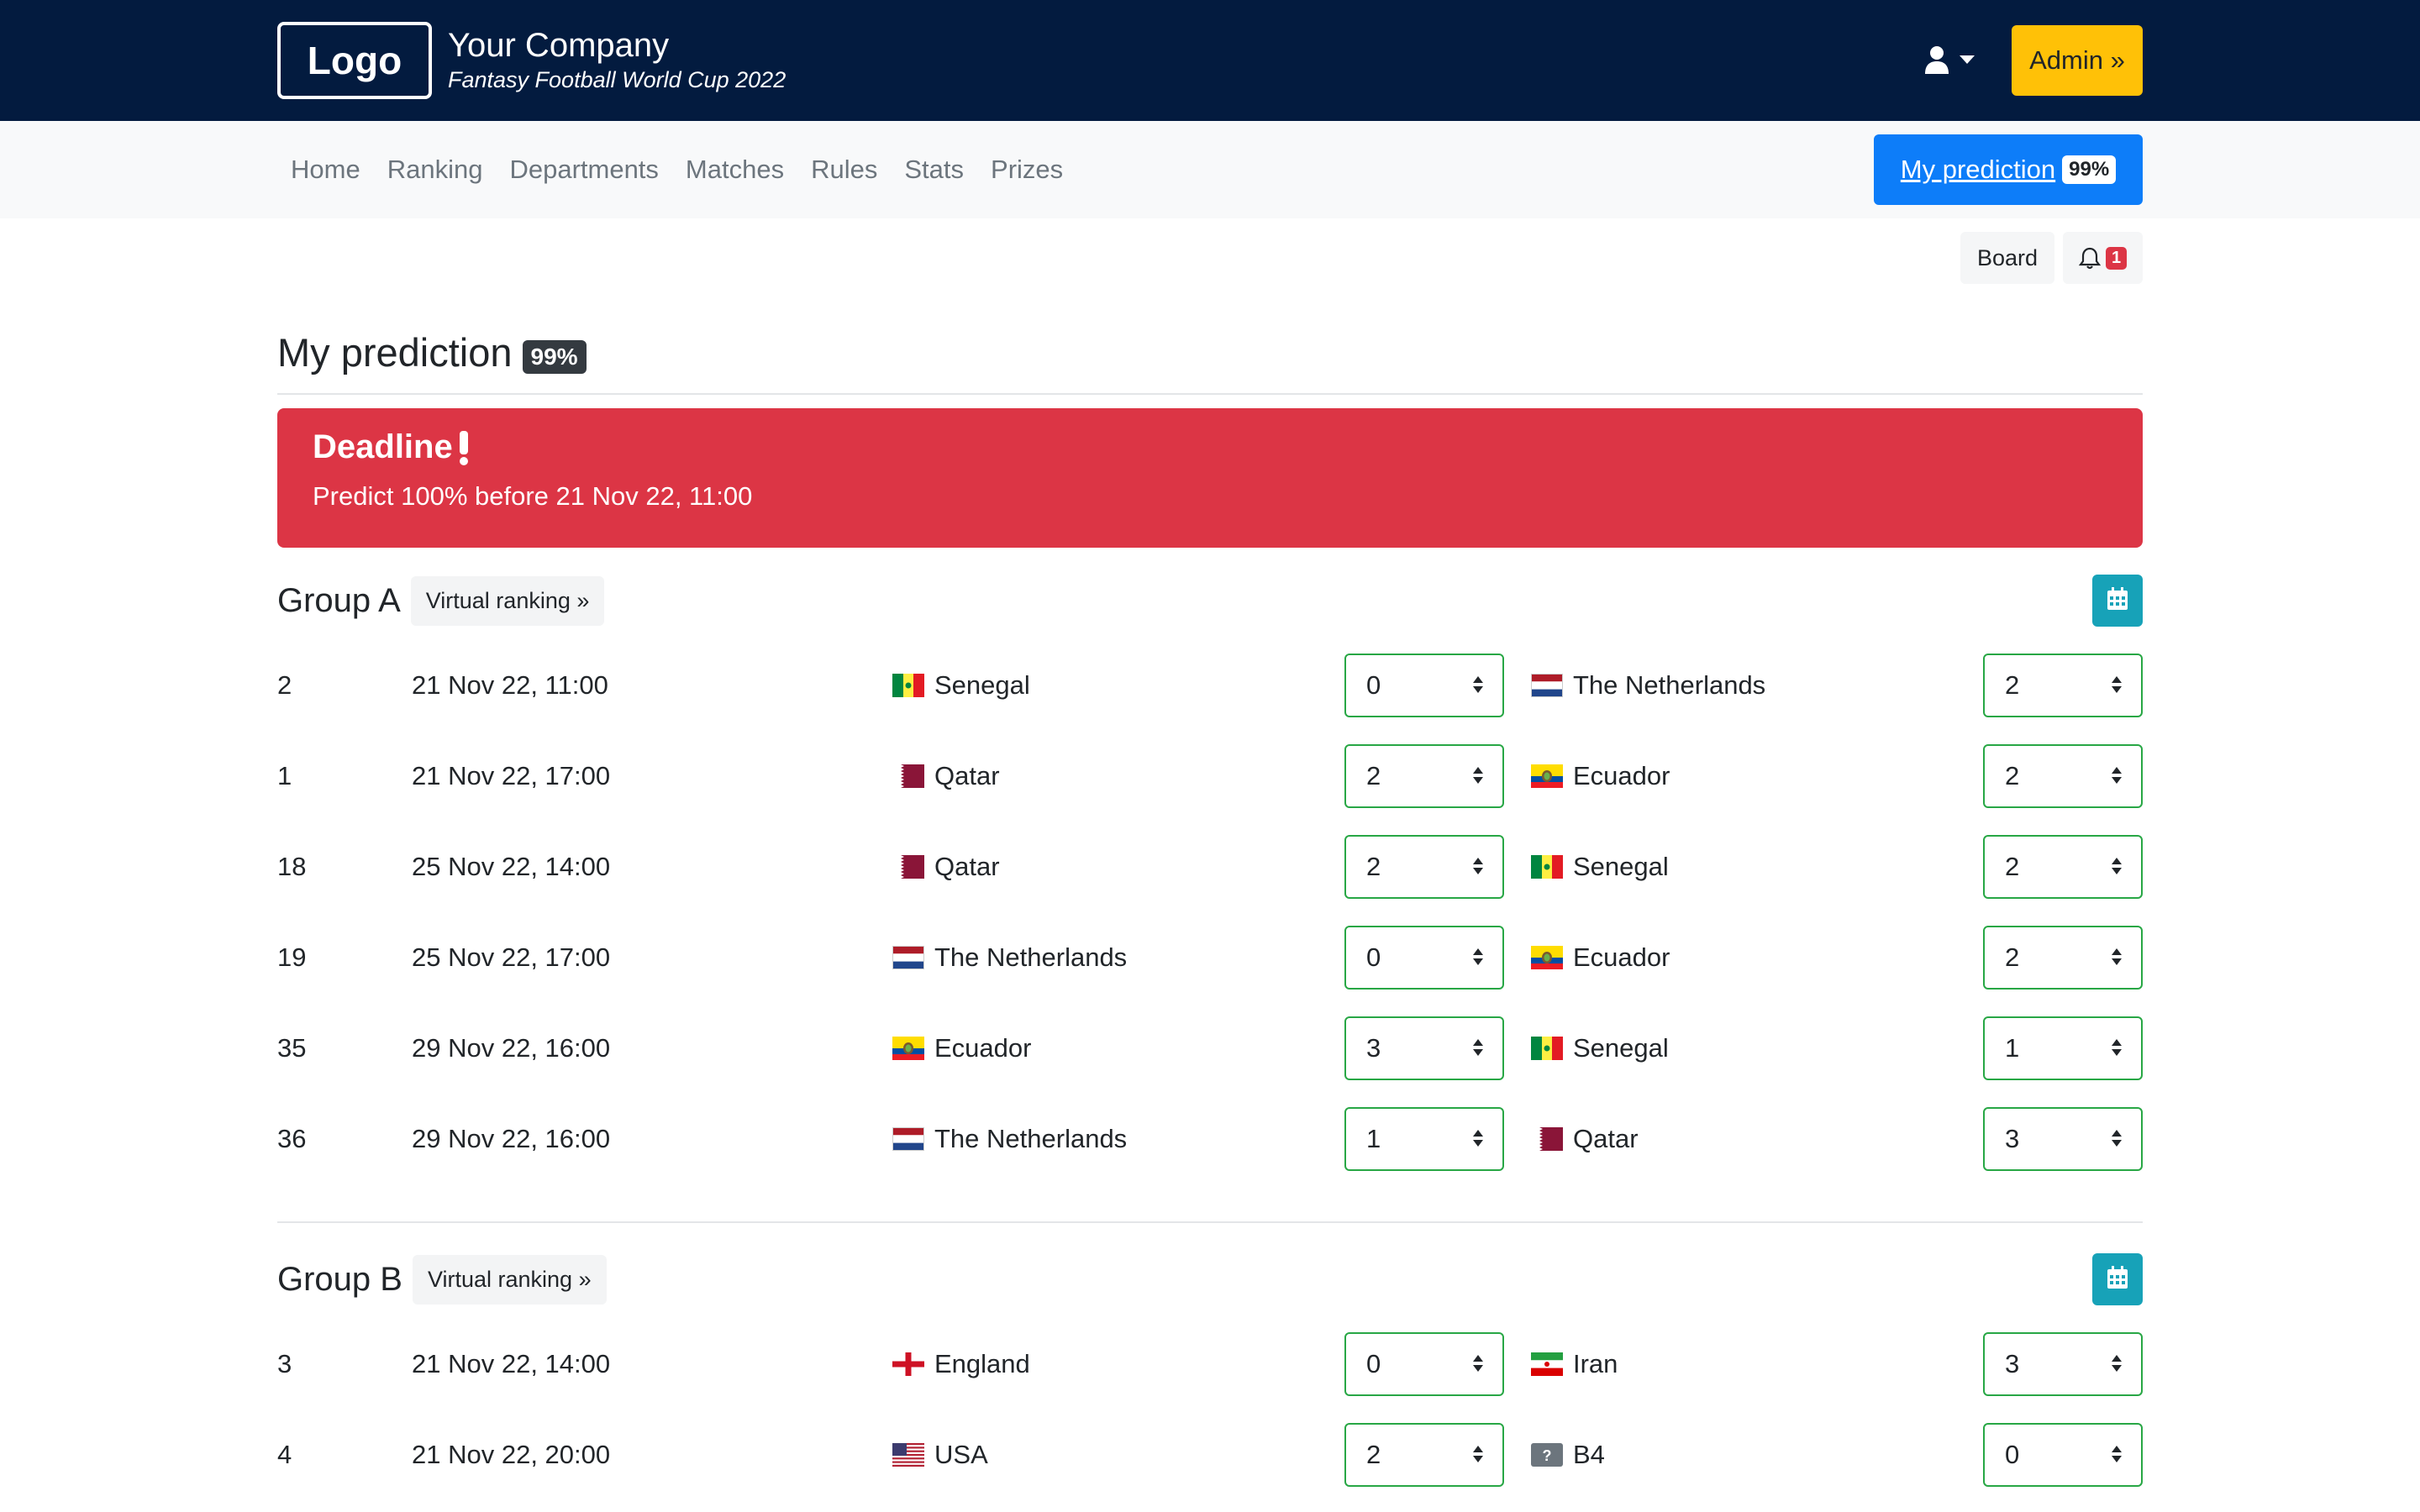 Image resolution: width=2420 pixels, height=1512 pixels. Describe the element at coordinates (1424, 1048) in the screenshot. I see `home-score-select: 3` at that location.